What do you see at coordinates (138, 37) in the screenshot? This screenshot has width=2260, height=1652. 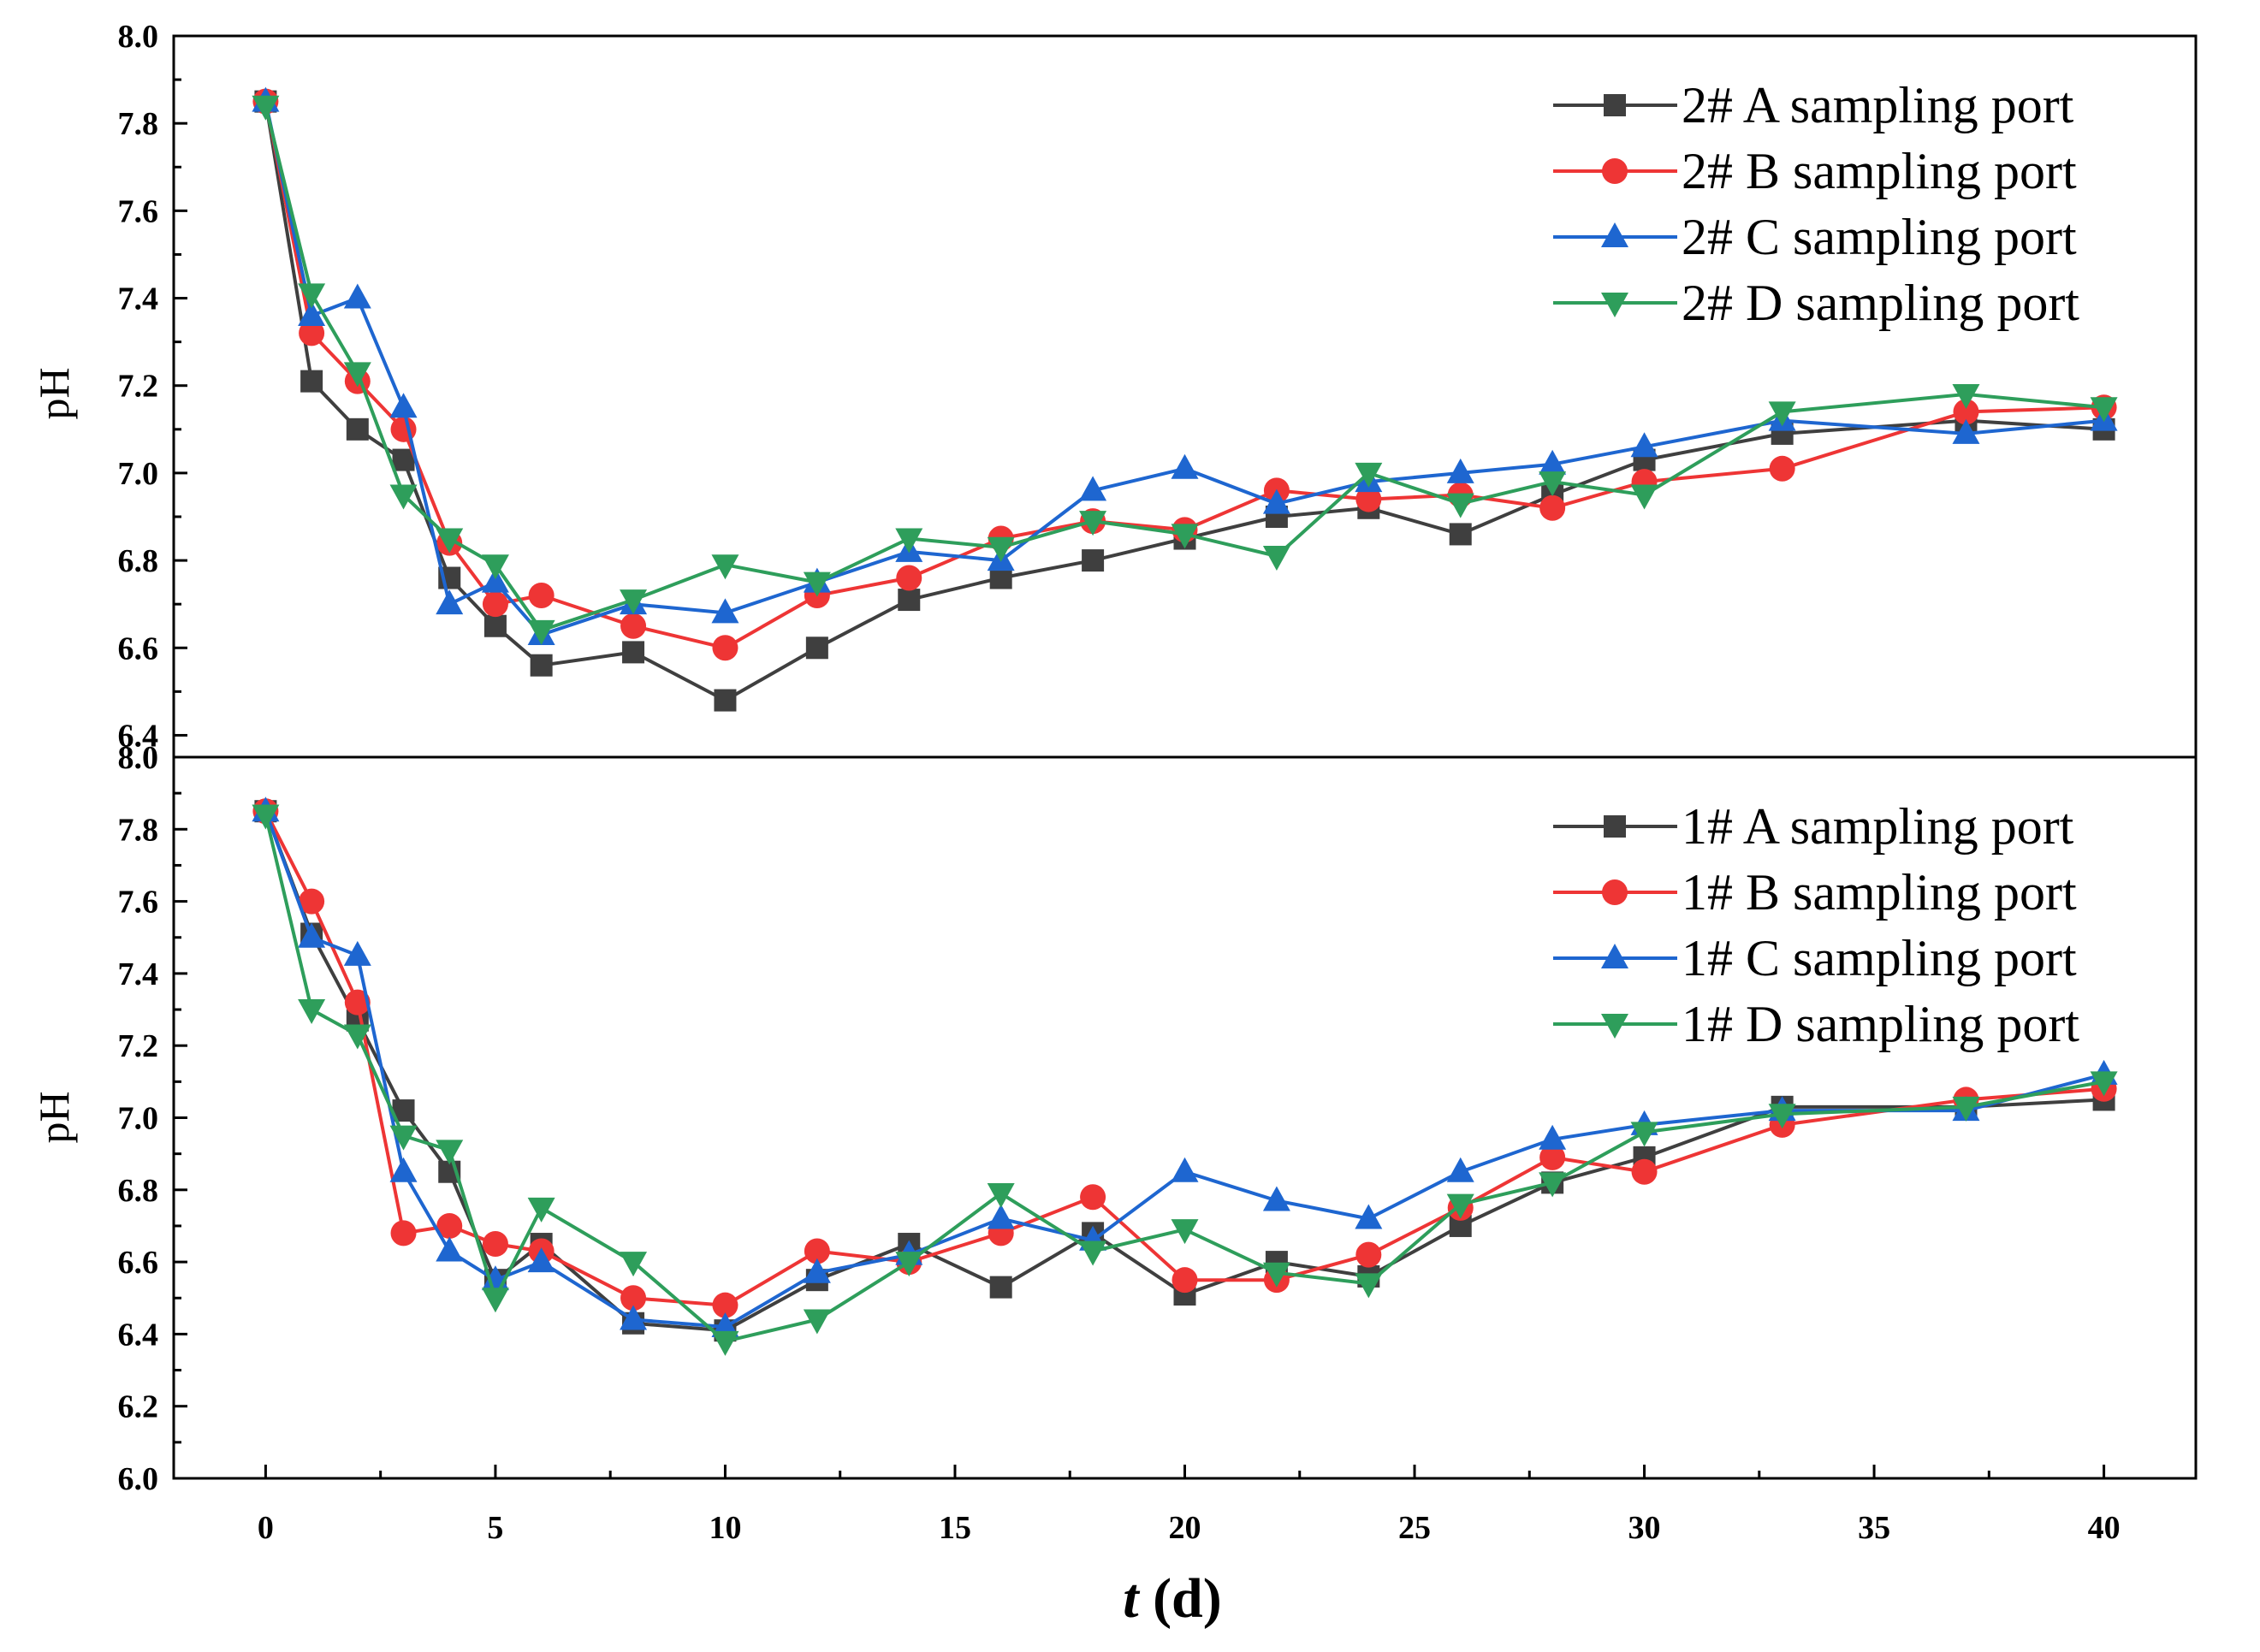 I see `y-tick-label: 8.0` at bounding box center [138, 37].